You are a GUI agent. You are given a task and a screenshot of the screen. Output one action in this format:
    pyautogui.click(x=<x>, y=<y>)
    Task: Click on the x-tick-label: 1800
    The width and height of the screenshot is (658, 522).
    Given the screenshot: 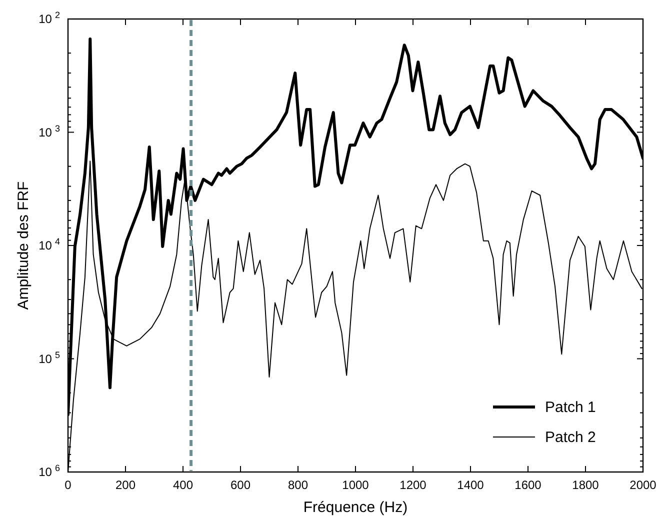 What is the action you would take?
    pyautogui.click(x=586, y=485)
    